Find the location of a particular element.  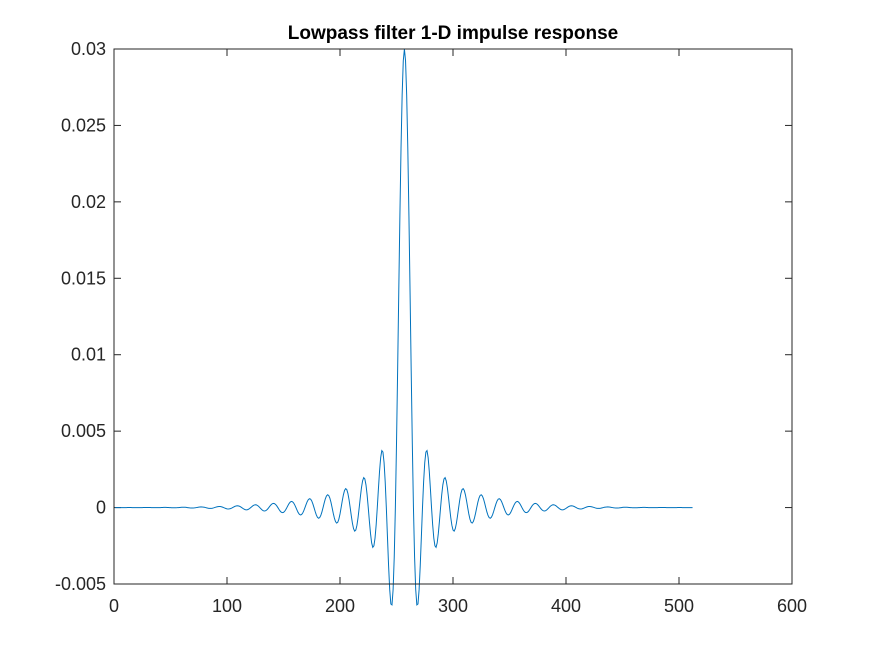

y-tick-label-1: 0 is located at coordinates (101, 508).